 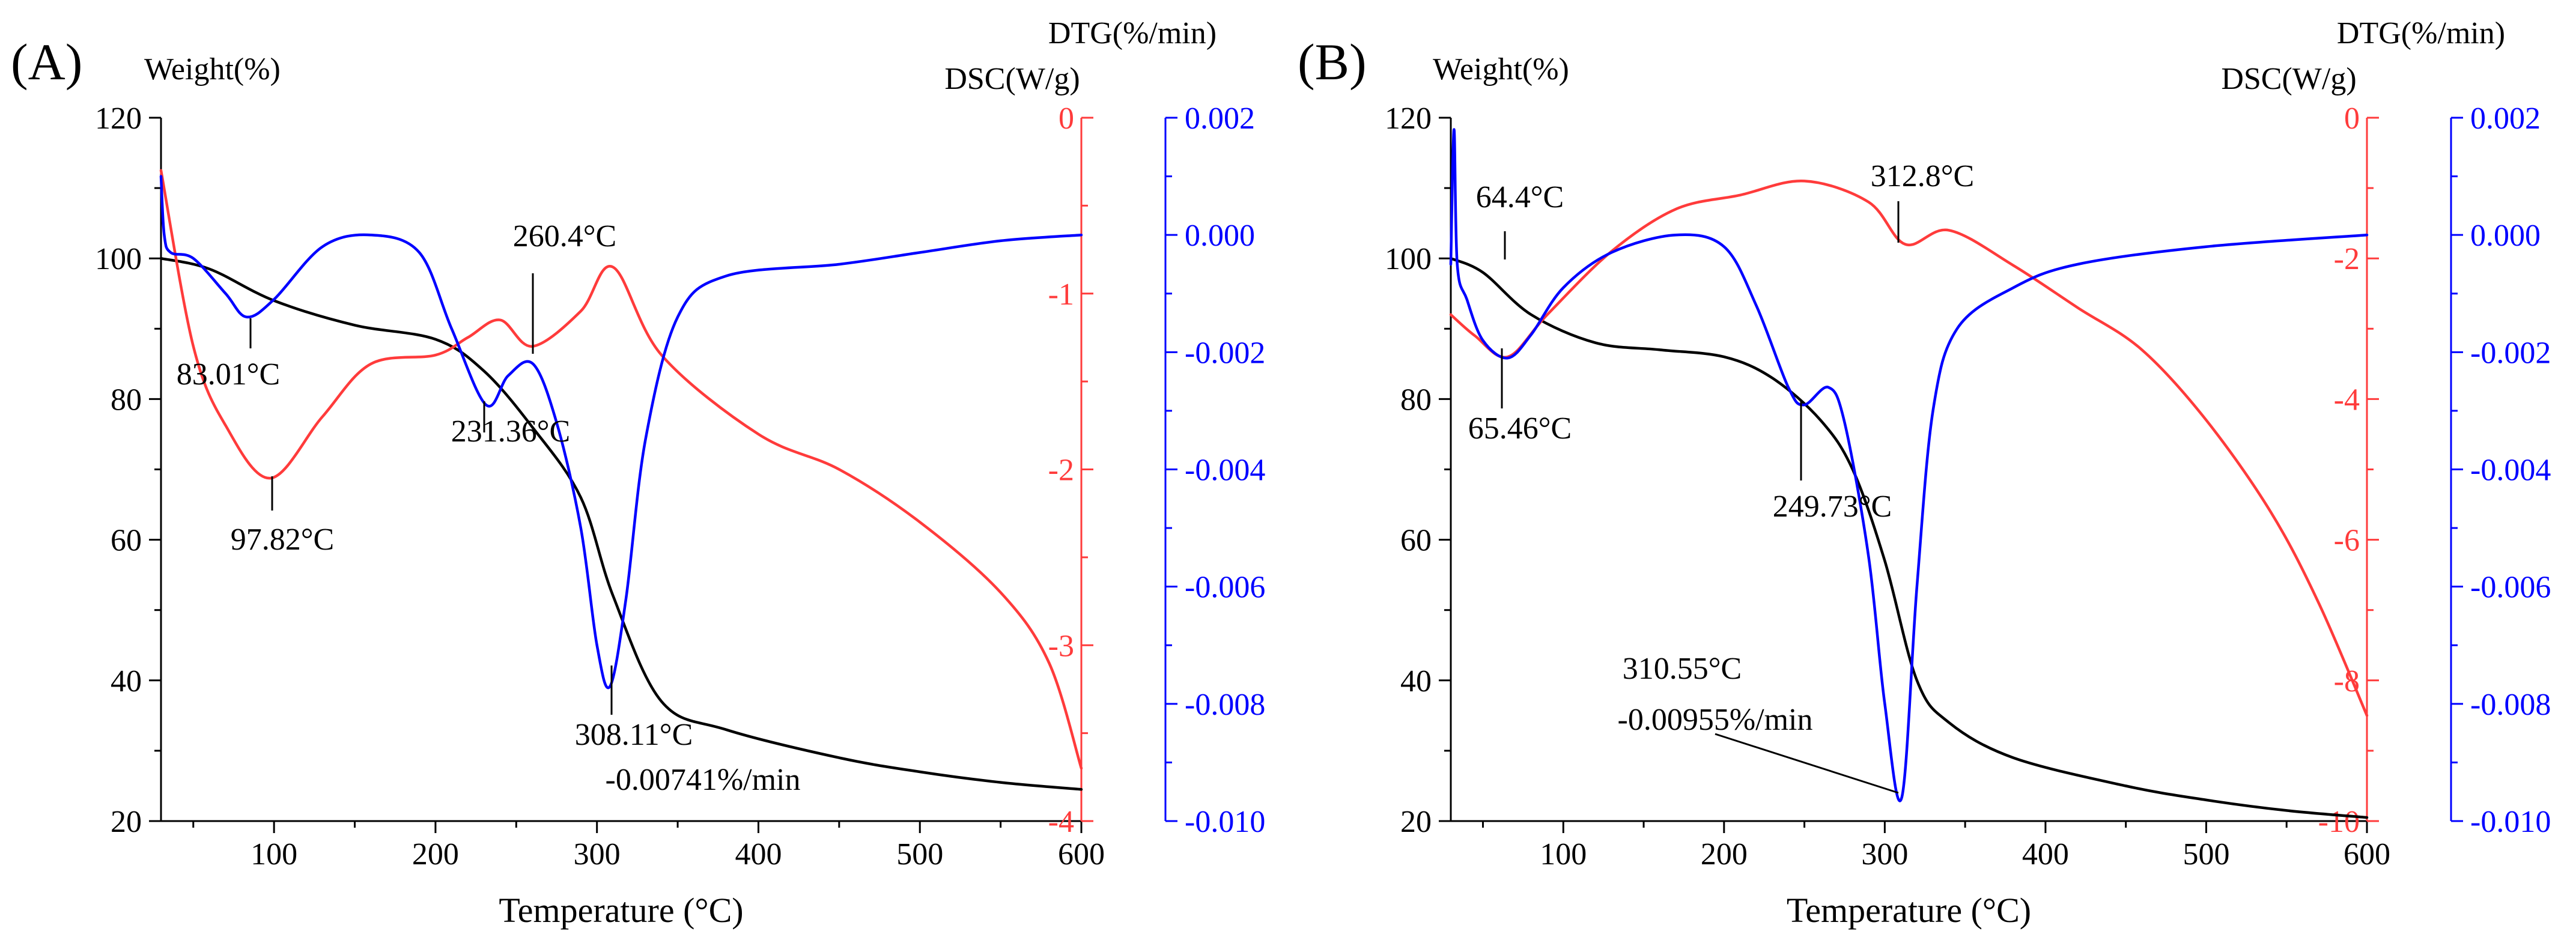 I want to click on annotation-label: 97.82°C, so click(x=282, y=540).